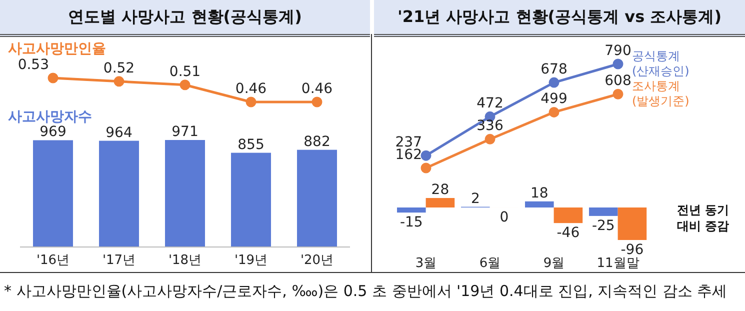 This screenshot has height=311, width=745. What do you see at coordinates (426, 264) in the screenshot?
I see `x-tick-label: 3월` at bounding box center [426, 264].